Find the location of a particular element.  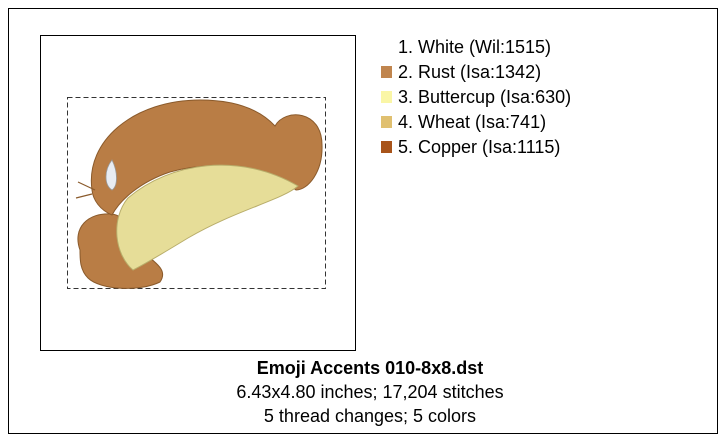

color-label: 2. Rust (Isa:1342) is located at coordinates (469, 72).